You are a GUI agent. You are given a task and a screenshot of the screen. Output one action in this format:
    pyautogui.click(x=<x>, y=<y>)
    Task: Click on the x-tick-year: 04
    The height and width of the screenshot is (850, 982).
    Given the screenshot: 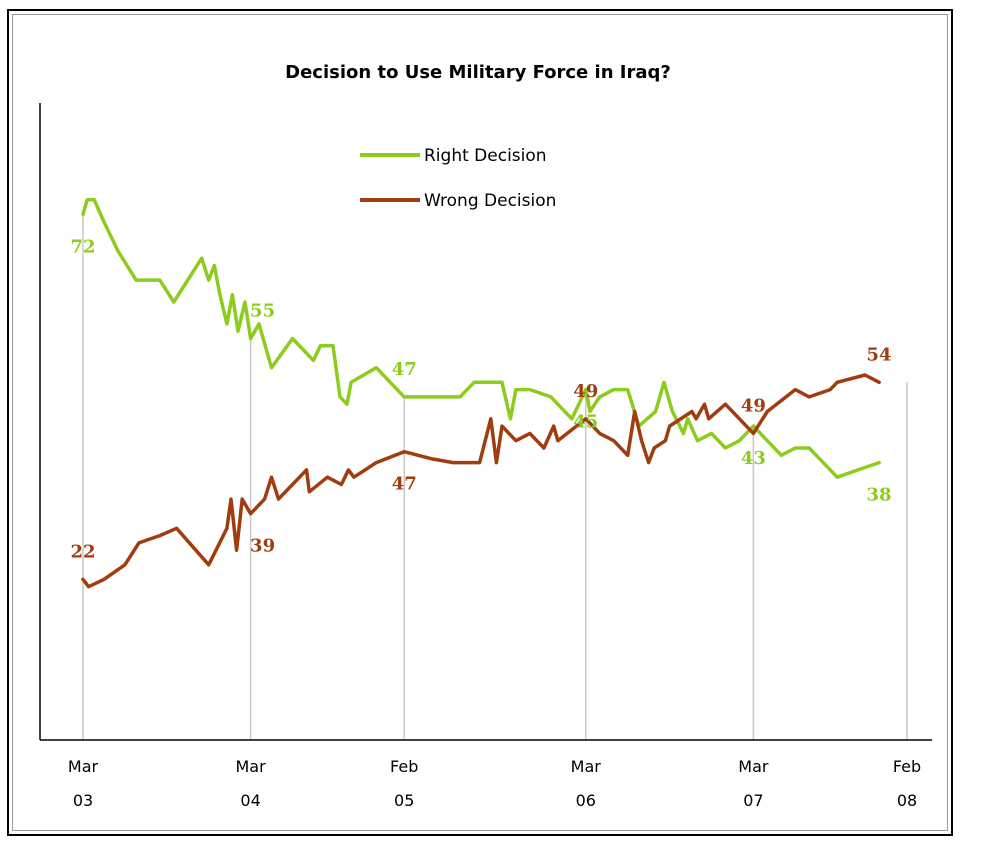 What is the action you would take?
    pyautogui.click(x=250, y=800)
    